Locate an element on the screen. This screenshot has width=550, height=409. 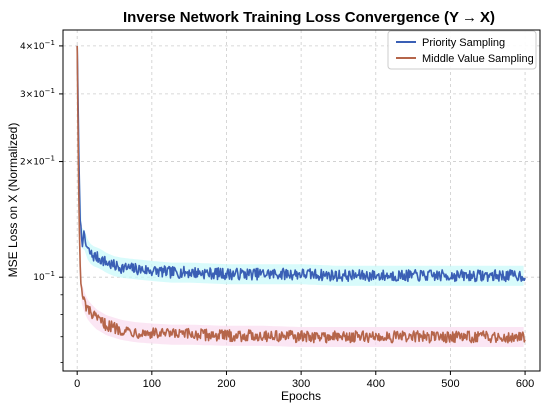
x-tick-label: 500 is located at coordinates (450, 384).